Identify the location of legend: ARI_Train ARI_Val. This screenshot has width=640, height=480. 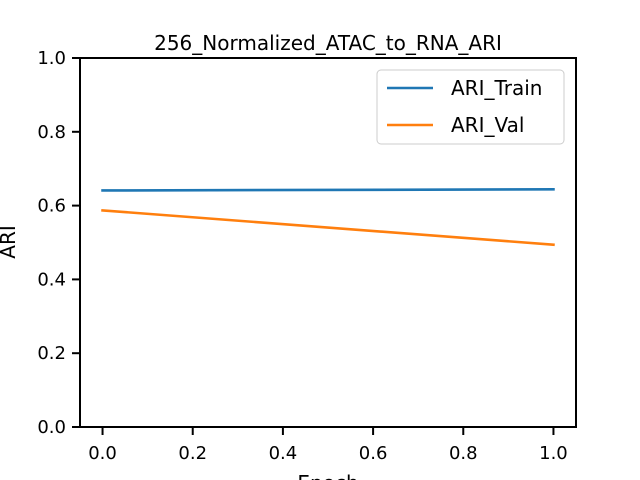
(470, 107).